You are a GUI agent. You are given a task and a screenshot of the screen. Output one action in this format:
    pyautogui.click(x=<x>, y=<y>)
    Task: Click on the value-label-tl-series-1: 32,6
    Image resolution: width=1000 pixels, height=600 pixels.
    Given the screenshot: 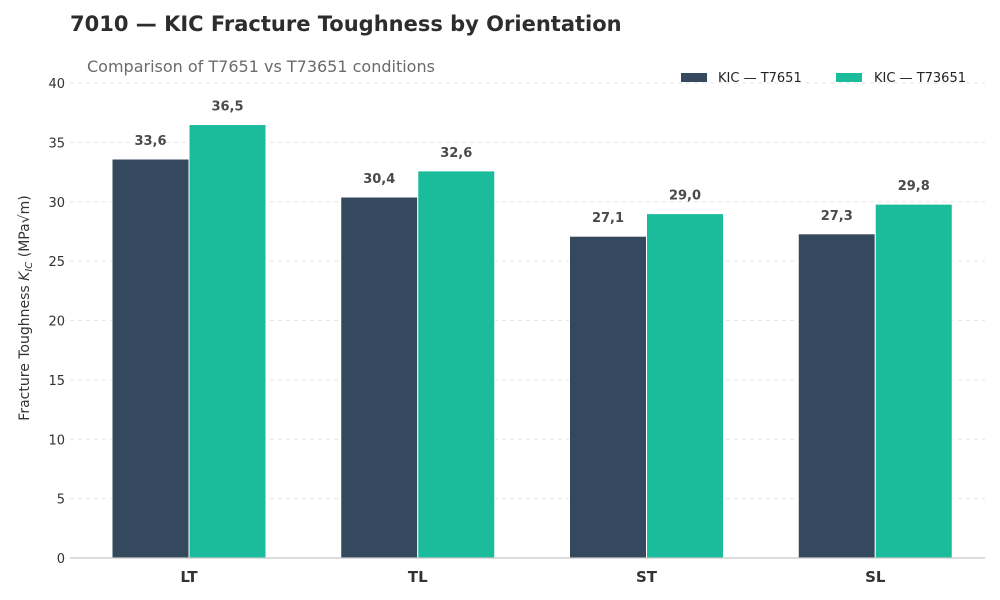 What is the action you would take?
    pyautogui.click(x=456, y=153)
    